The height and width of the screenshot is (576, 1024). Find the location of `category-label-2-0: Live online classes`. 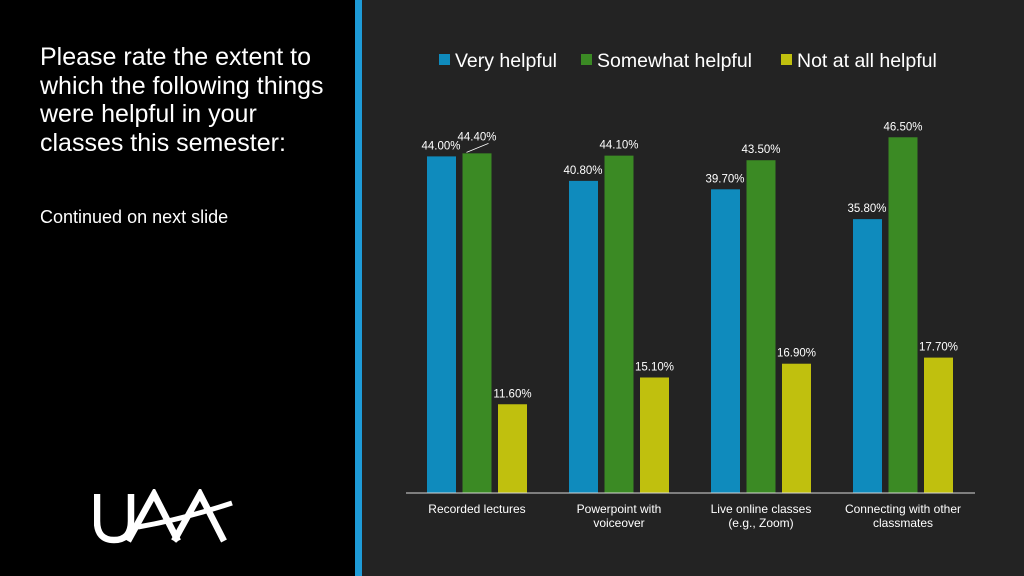

category-label-2-0: Live online classes is located at coordinates (761, 509).